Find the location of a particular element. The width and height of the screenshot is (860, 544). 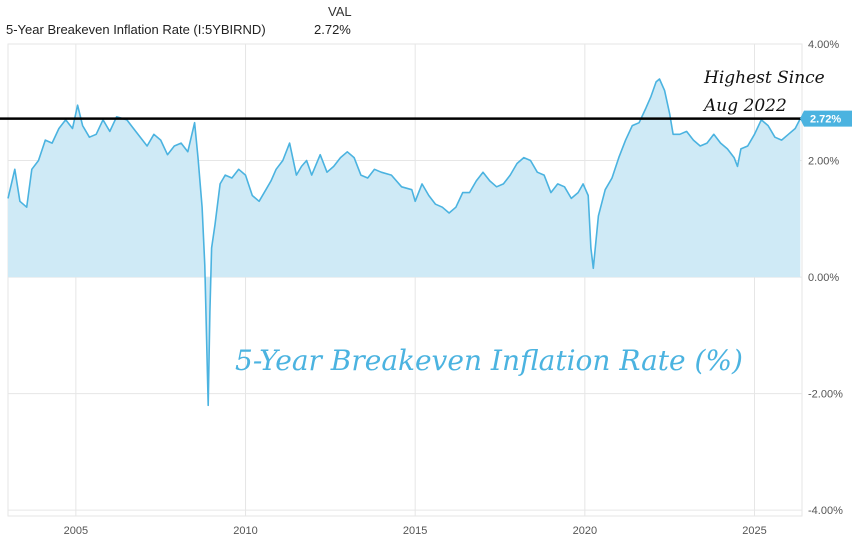

legend-value-header: VAL is located at coordinates (340, 11).